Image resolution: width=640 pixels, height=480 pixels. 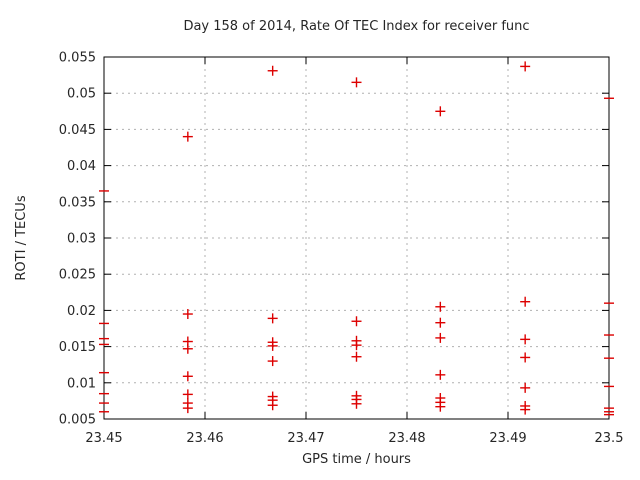 I want to click on x-tick-label: 23.5, so click(x=609, y=438).